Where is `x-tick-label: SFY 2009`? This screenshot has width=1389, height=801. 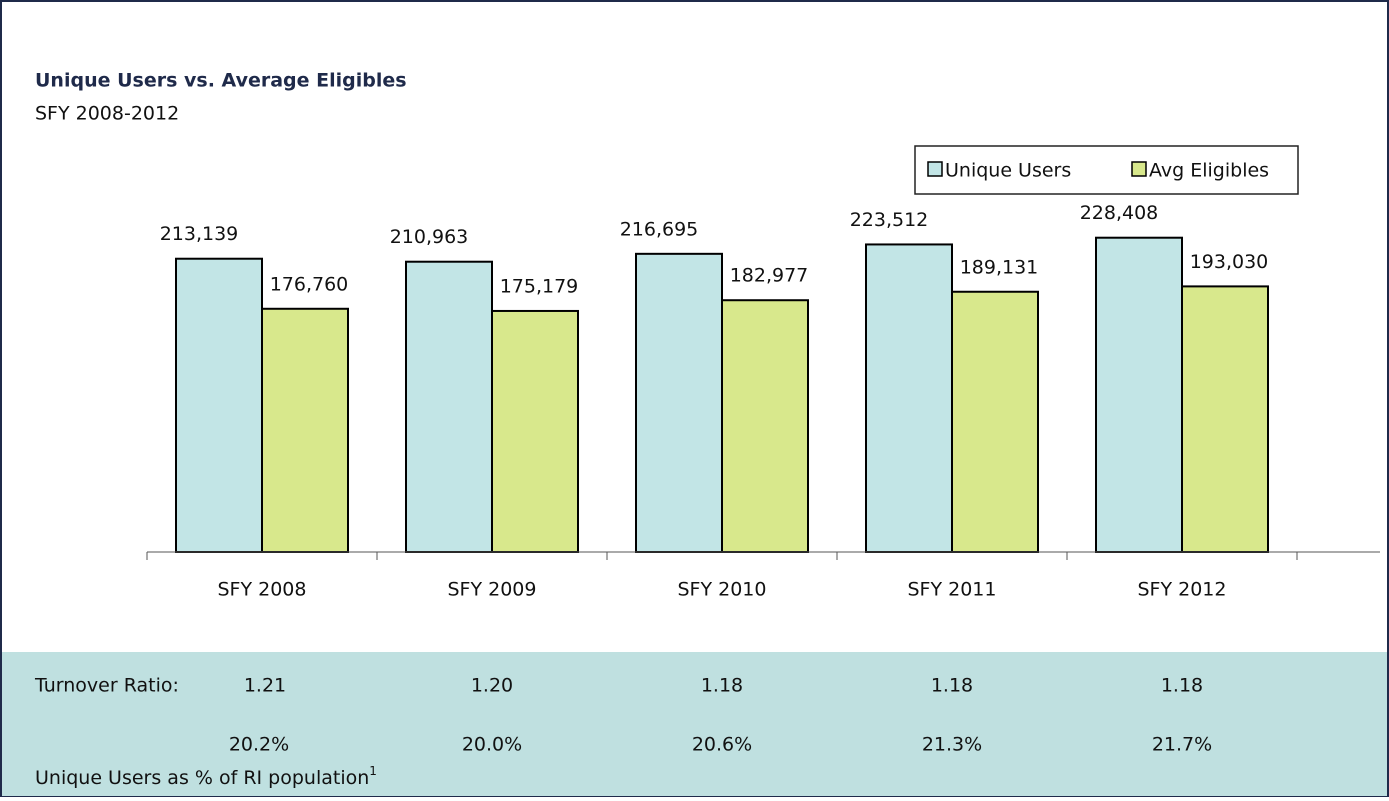 x-tick-label: SFY 2009 is located at coordinates (492, 590).